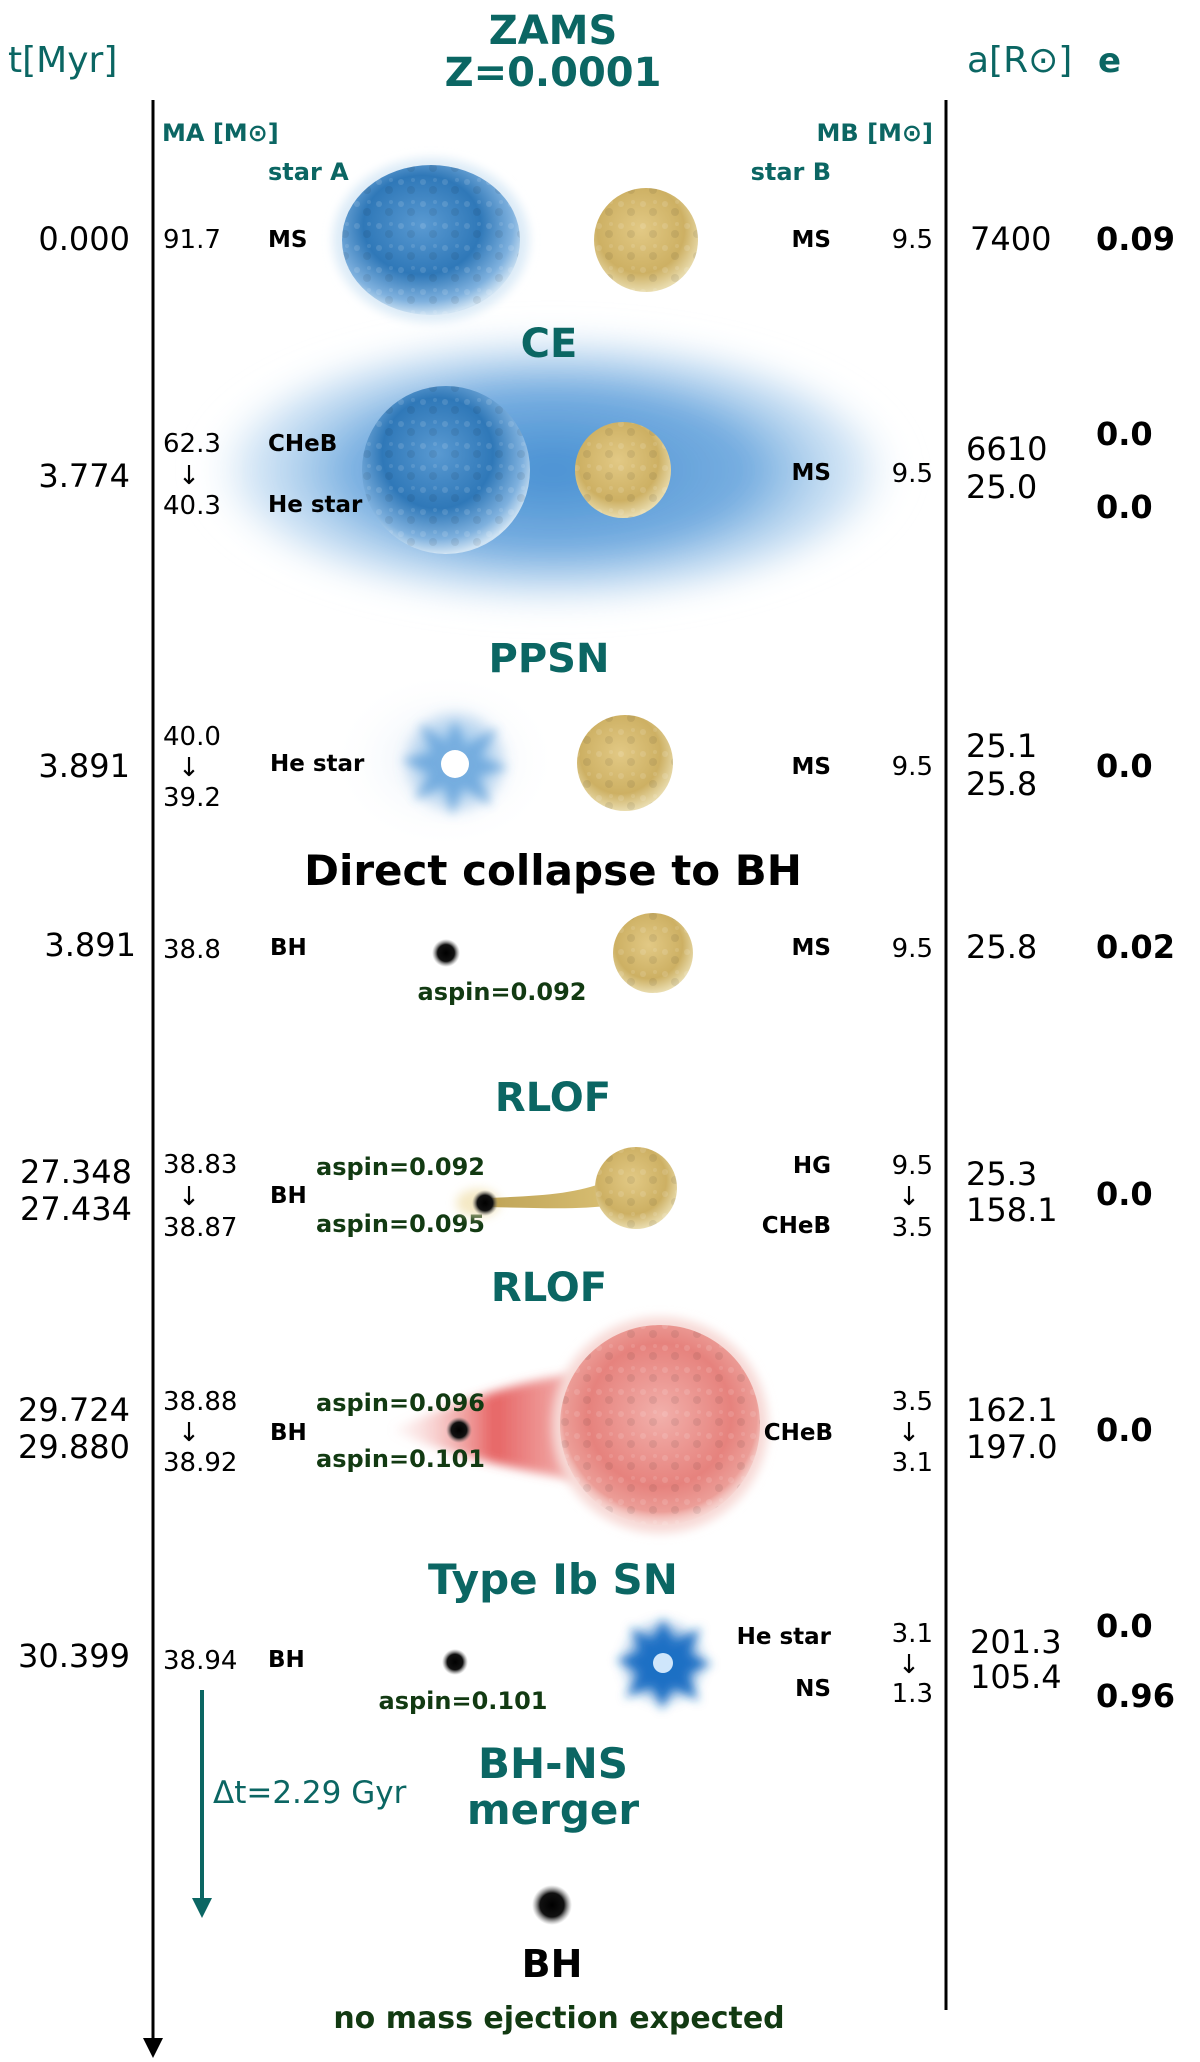 Image resolution: width=1200 pixels, height=2062 pixels. Describe the element at coordinates (553, 73) in the screenshot. I see `title-metallicity: Z=0.0001` at that location.